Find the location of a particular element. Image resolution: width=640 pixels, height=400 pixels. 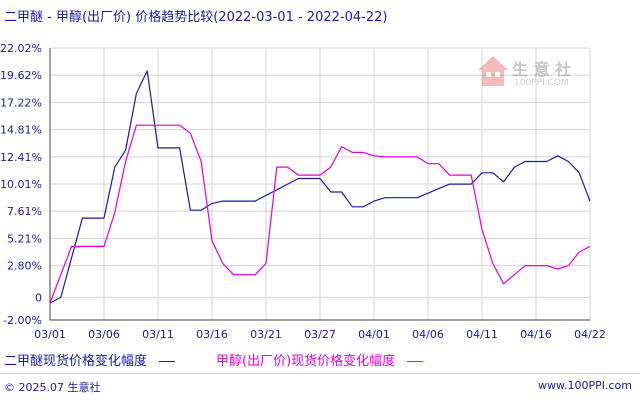

x-tick-label: 04/01 is located at coordinates (374, 334).